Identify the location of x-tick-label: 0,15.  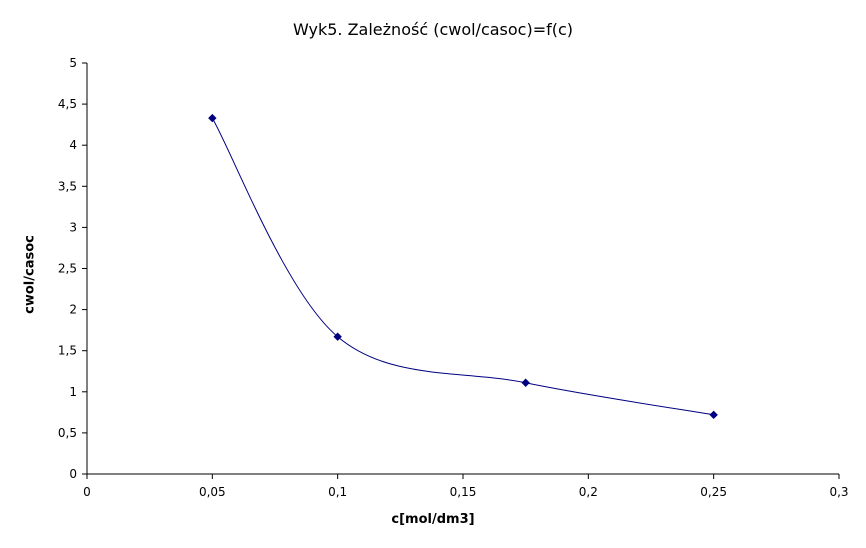
(463, 492).